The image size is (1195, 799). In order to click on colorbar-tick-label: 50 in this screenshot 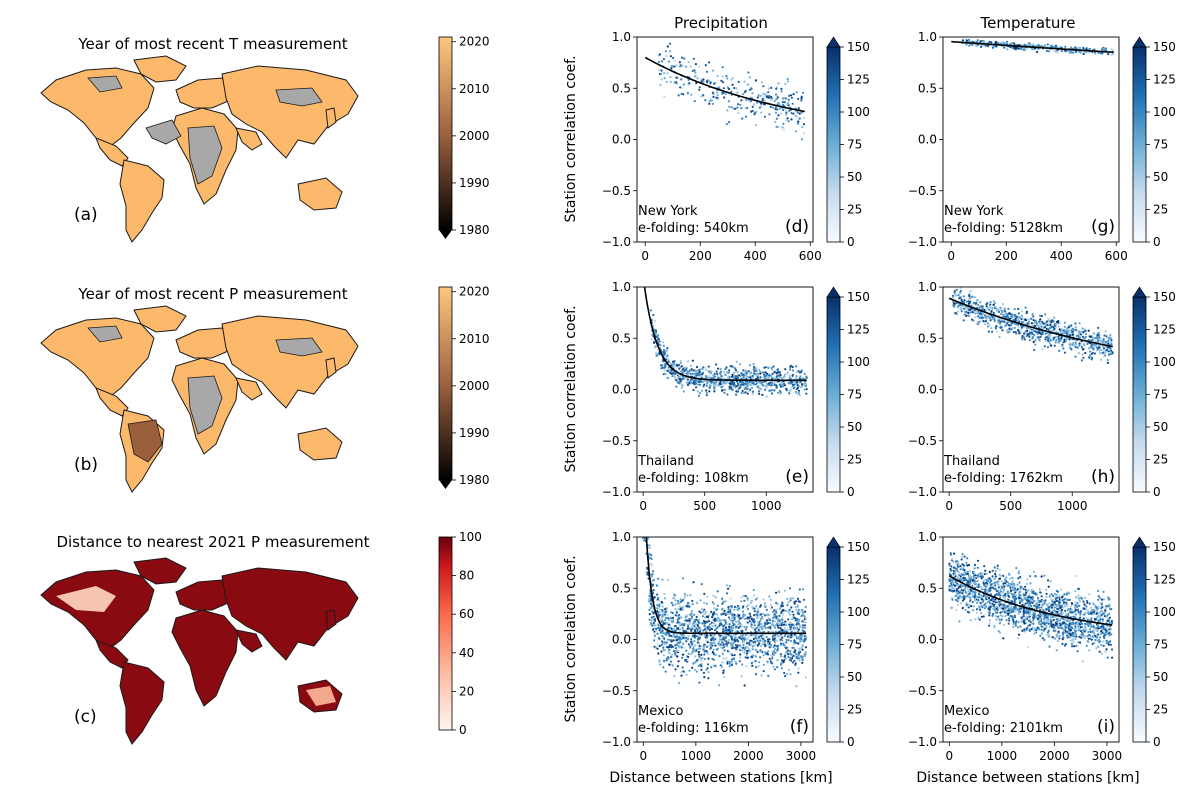, I will do `click(1160, 427)`.